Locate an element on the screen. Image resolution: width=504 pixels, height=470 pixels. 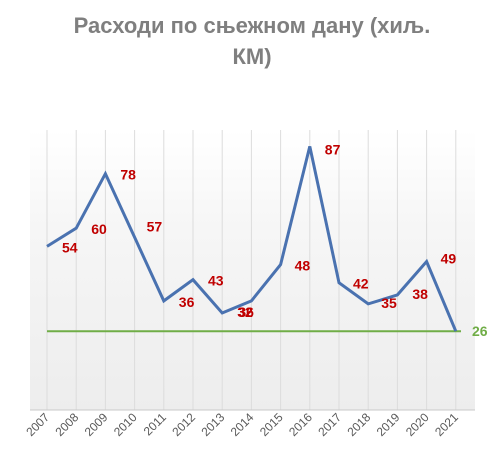
data-label-2015: 48 is located at coordinates (303, 266).